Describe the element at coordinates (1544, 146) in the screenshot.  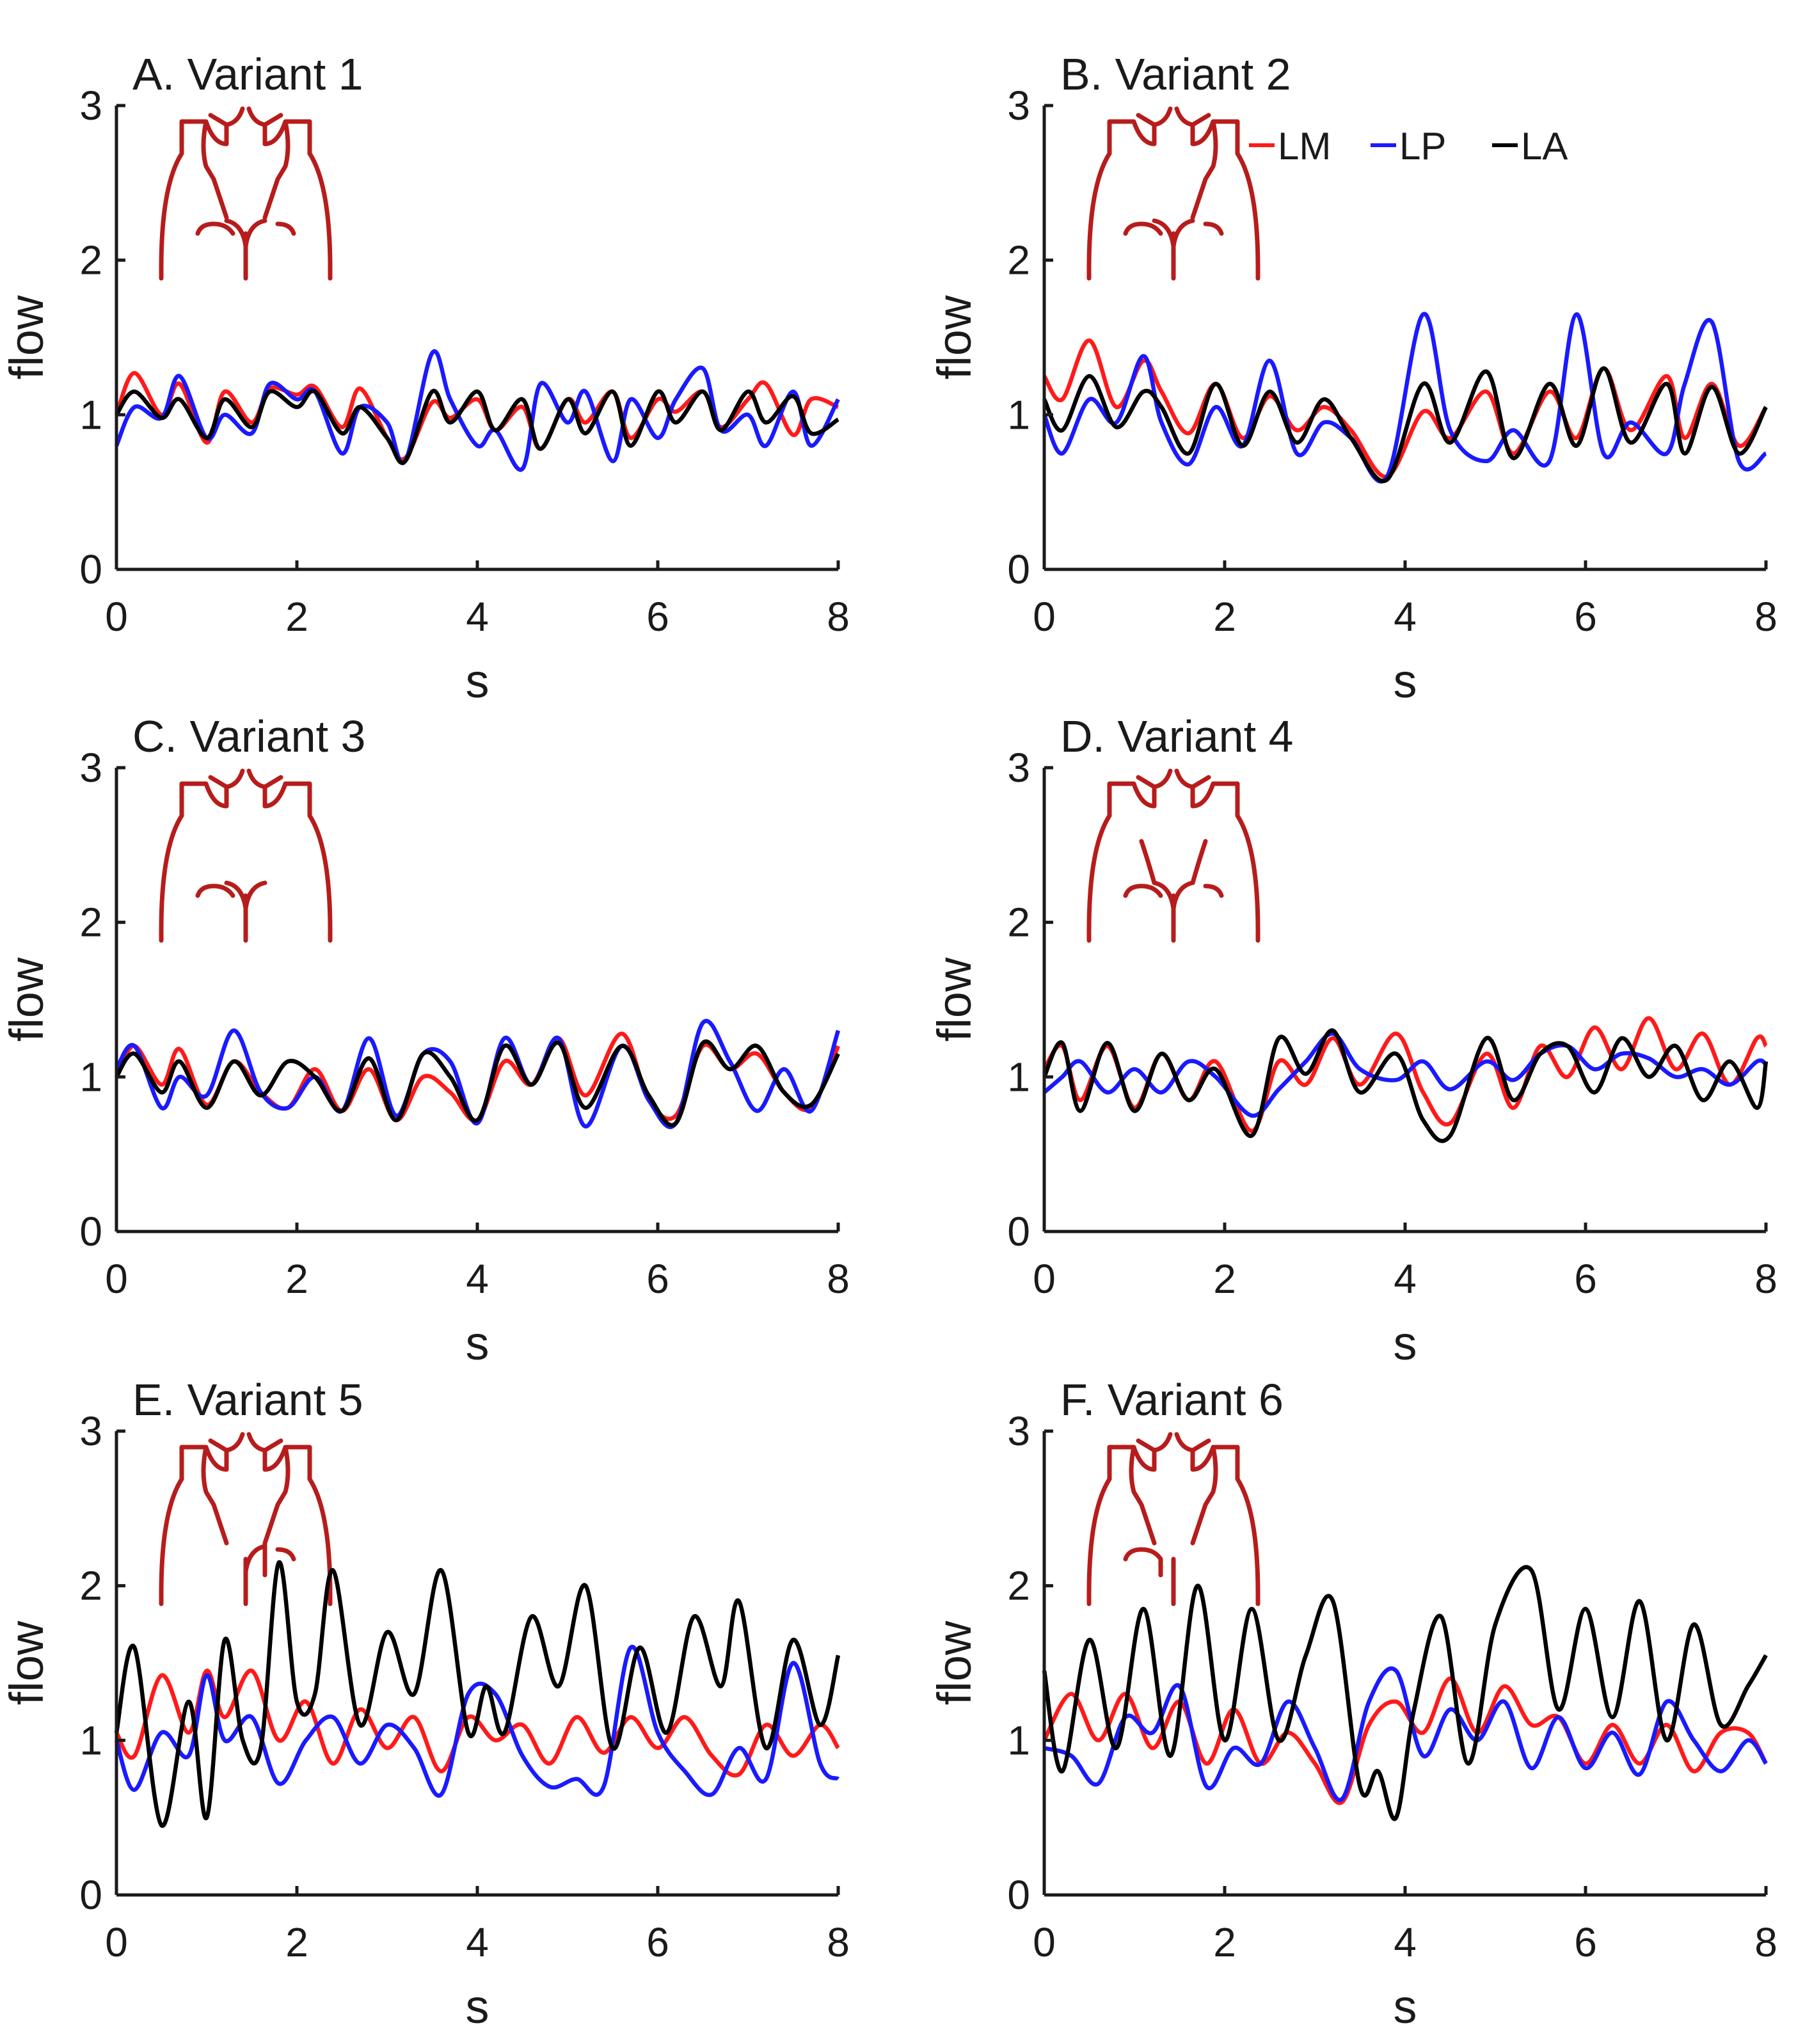
I see `legend-label-la: LA` at that location.